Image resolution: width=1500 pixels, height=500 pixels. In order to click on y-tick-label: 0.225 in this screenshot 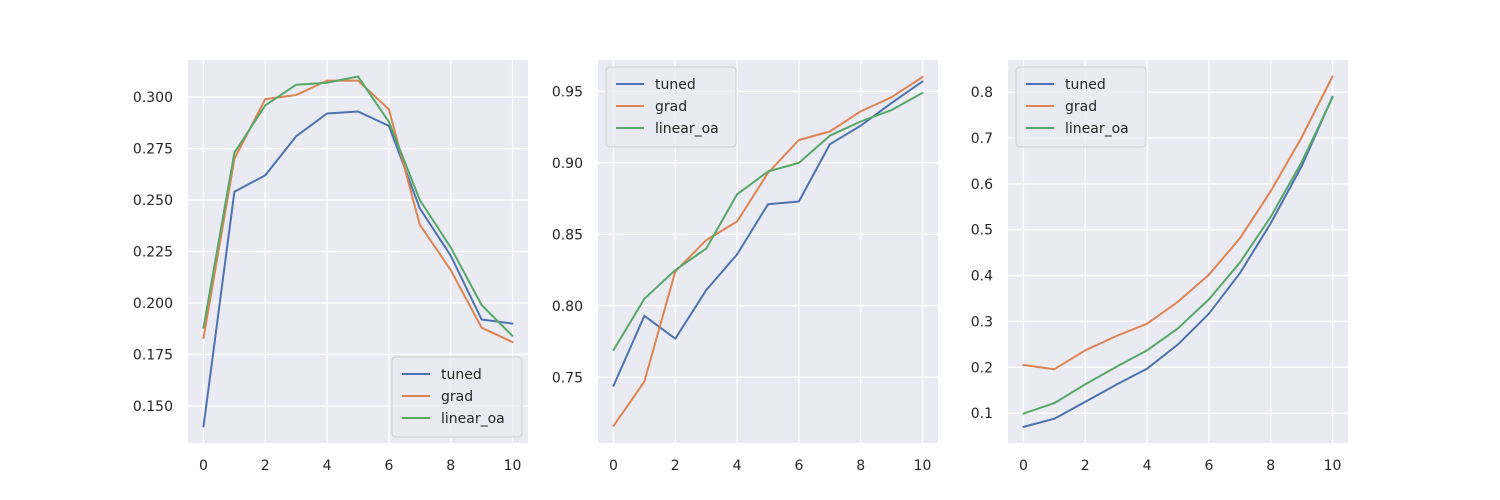, I will do `click(153, 253)`.